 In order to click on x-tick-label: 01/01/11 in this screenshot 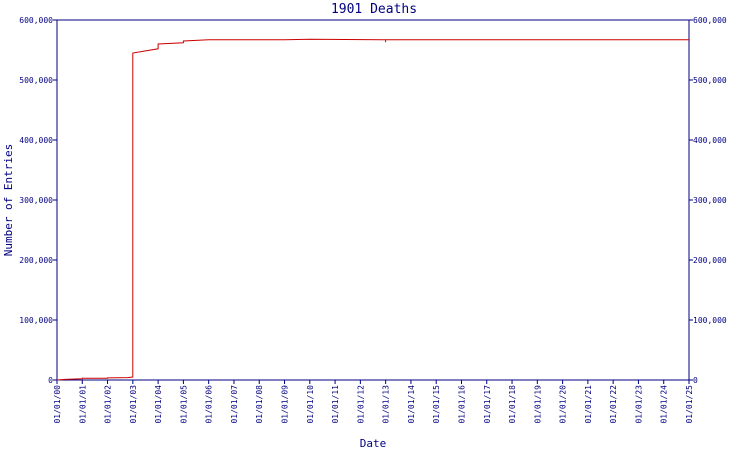, I will do `click(335, 404)`.